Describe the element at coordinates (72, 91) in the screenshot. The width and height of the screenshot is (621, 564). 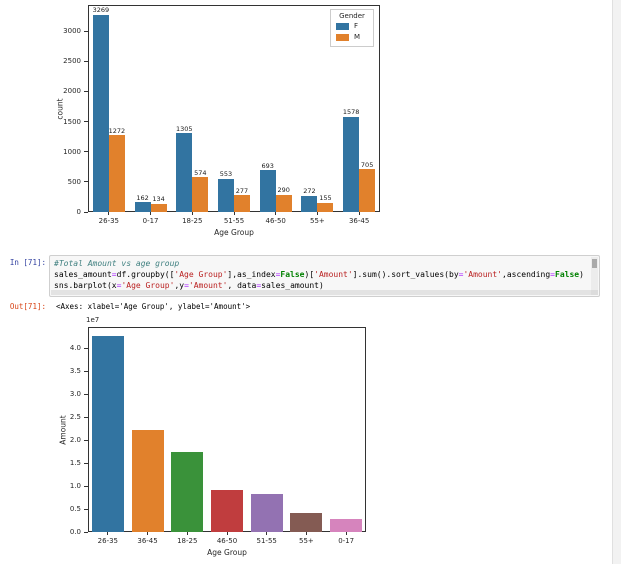
I see `y-tick-label: 2000` at that location.